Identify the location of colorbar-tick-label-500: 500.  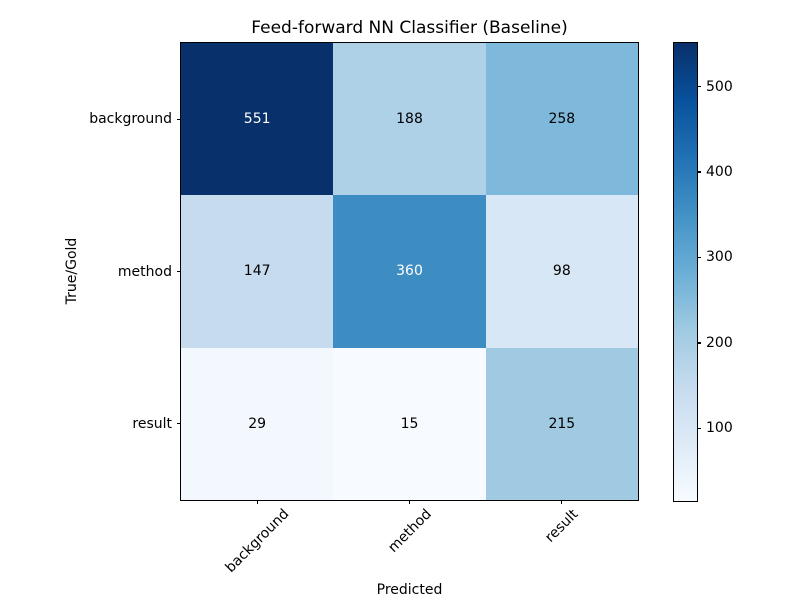
(719, 86).